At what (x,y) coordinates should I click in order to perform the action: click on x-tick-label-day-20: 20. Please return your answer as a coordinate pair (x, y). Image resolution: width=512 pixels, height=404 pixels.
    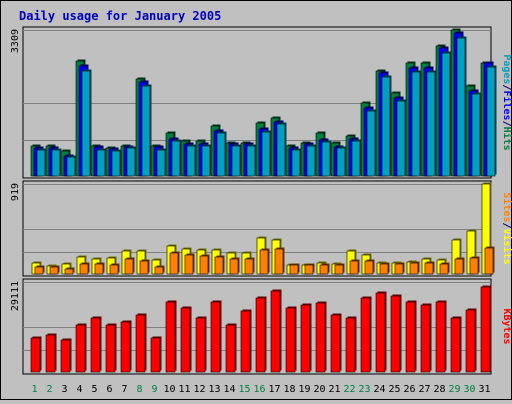
    Looking at the image, I should click on (319, 389).